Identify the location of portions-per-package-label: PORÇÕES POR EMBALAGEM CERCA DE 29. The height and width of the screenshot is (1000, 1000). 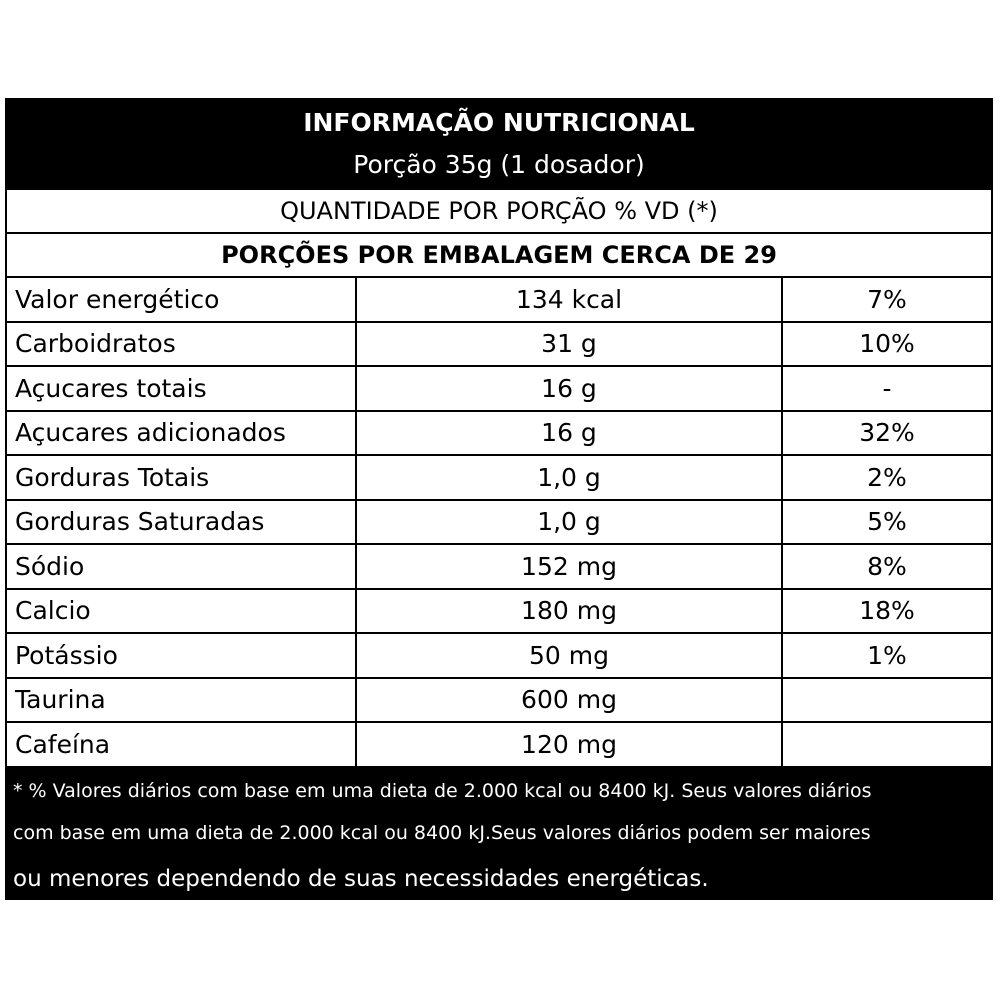
(499, 255).